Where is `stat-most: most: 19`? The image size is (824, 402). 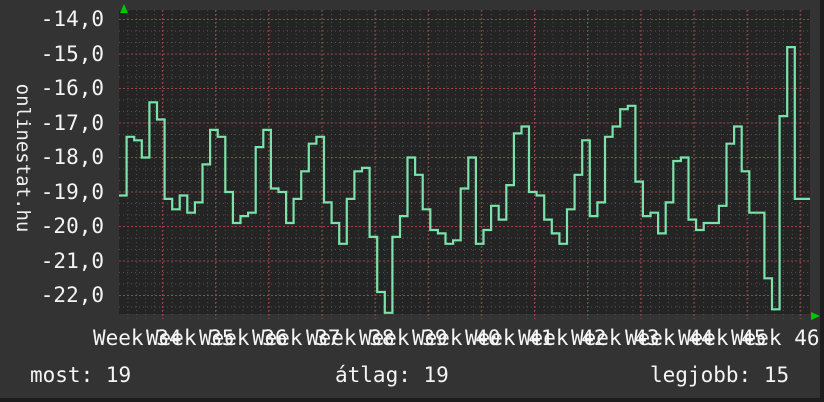
stat-most: most: 19 is located at coordinates (80, 375).